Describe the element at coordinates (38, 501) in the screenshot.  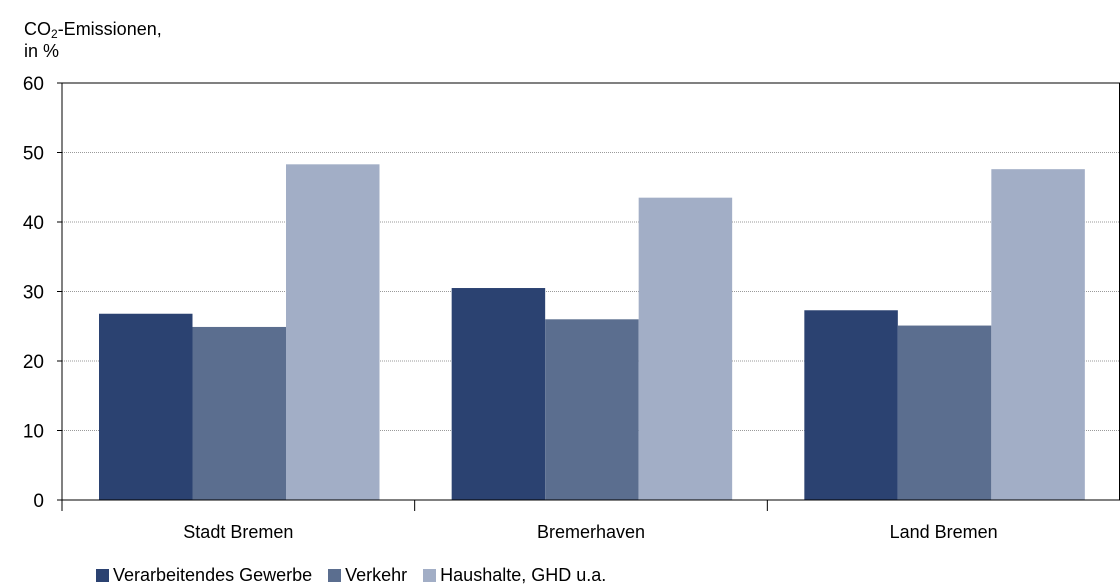
I see `y-tick-label: 0` at that location.